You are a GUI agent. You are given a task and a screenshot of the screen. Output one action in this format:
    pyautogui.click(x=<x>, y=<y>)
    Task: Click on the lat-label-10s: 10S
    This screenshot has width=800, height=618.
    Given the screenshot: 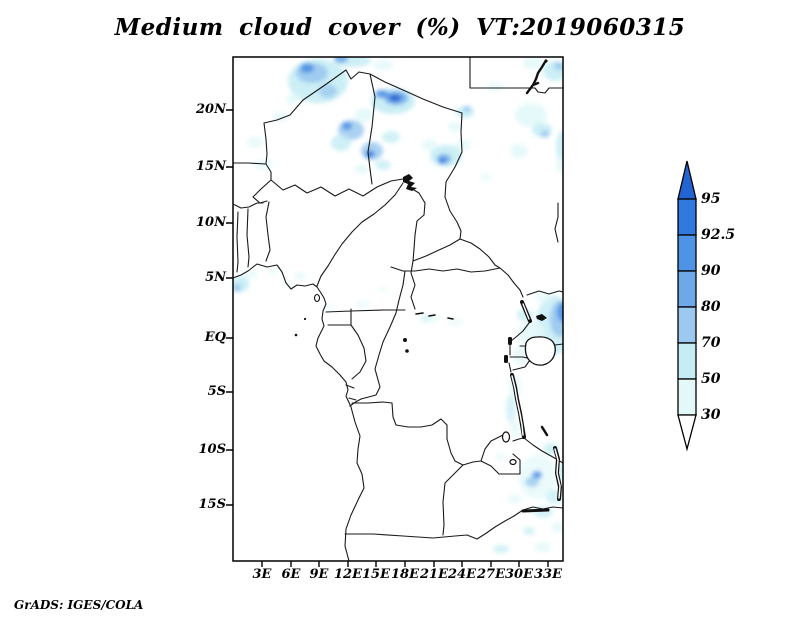 What is the action you would take?
    pyautogui.click(x=212, y=449)
    